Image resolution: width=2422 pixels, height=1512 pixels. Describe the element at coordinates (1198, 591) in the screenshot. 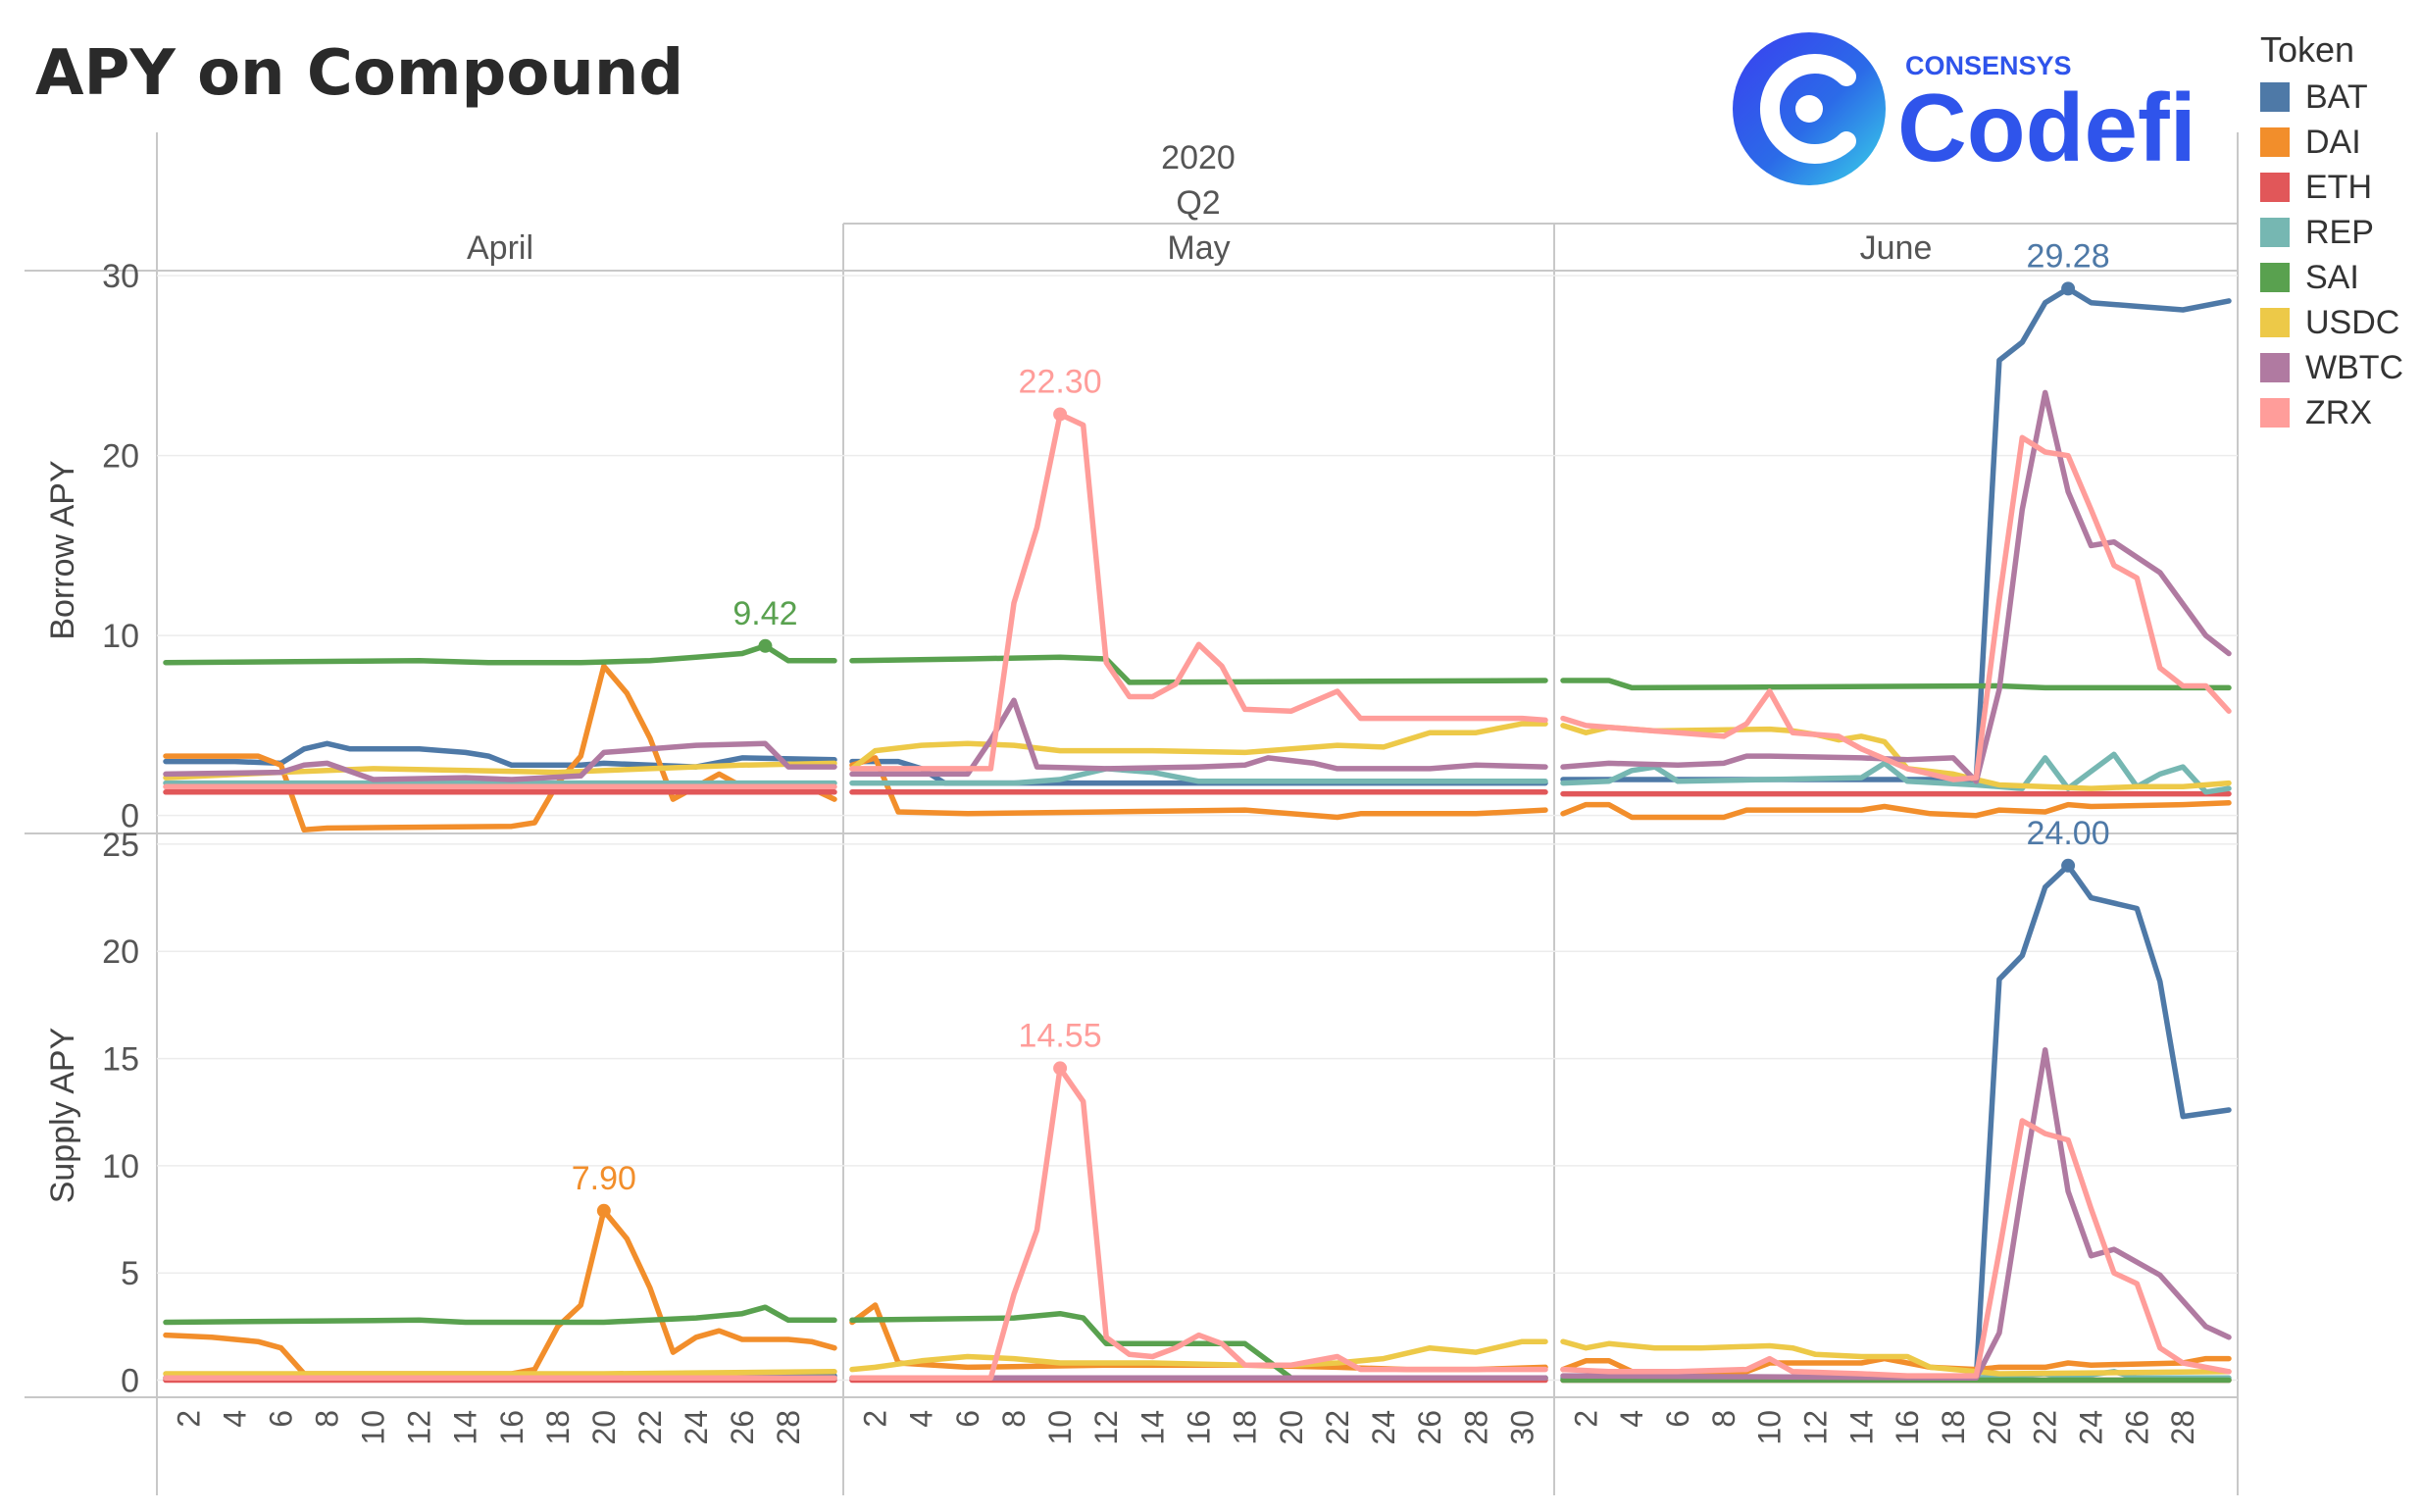

I see `series-line-zrx-borrow-may` at that location.